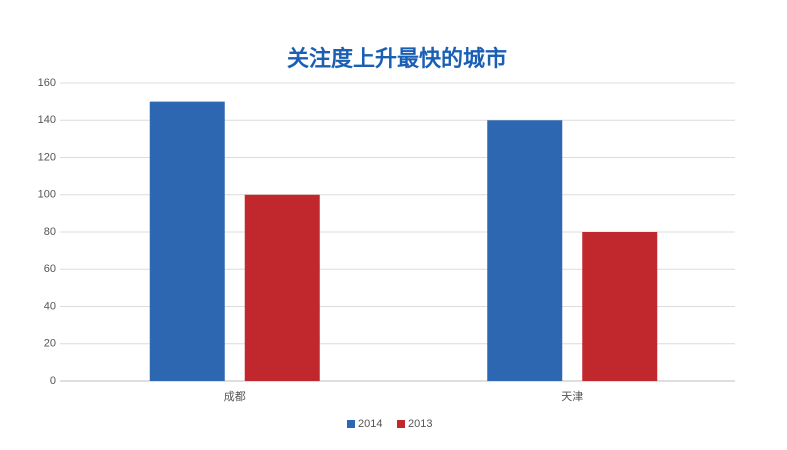 This screenshot has height=450, width=787. Describe the element at coordinates (397, 58) in the screenshot. I see `chart-title: 关注度上升最快的城市` at that location.